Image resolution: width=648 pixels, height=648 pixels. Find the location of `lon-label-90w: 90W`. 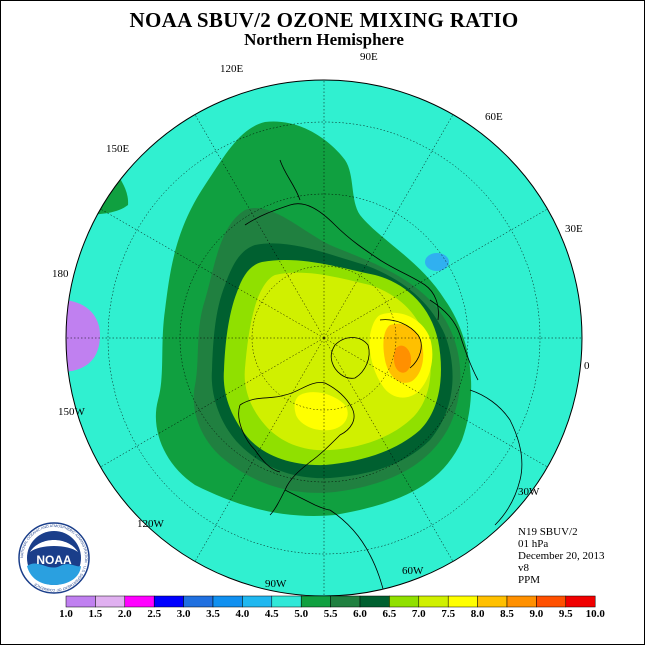

lon-label-90w: 90W is located at coordinates (276, 584).